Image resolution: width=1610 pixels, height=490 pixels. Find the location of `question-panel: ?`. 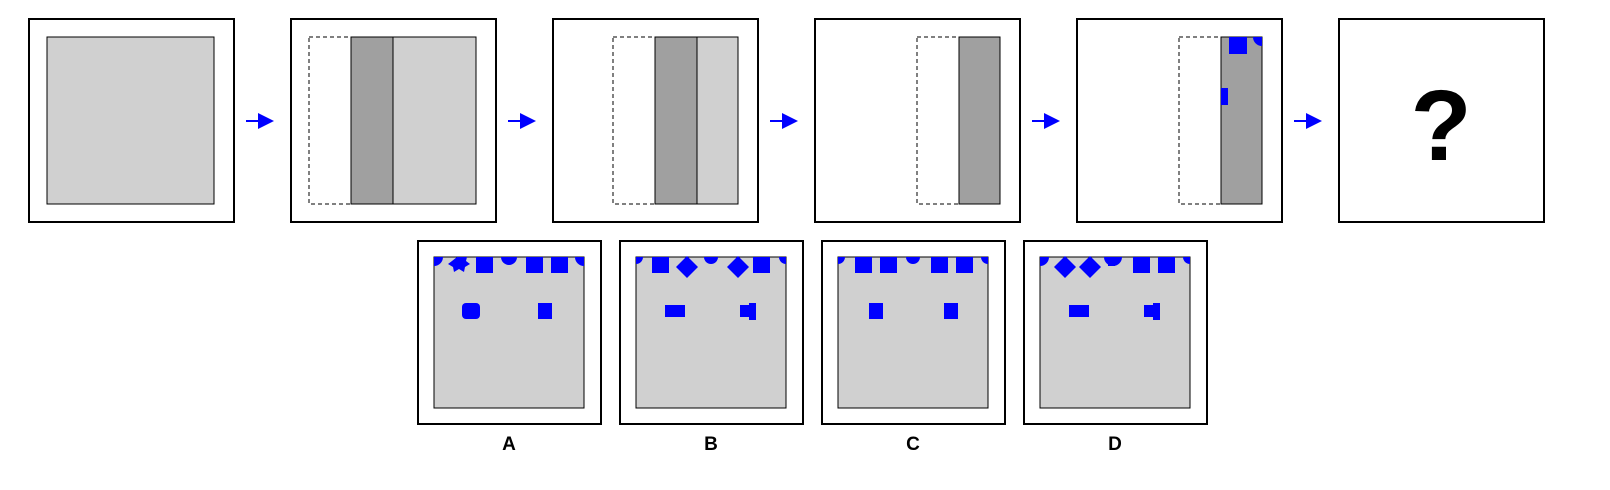

question-panel: ? is located at coordinates (1441, 120).